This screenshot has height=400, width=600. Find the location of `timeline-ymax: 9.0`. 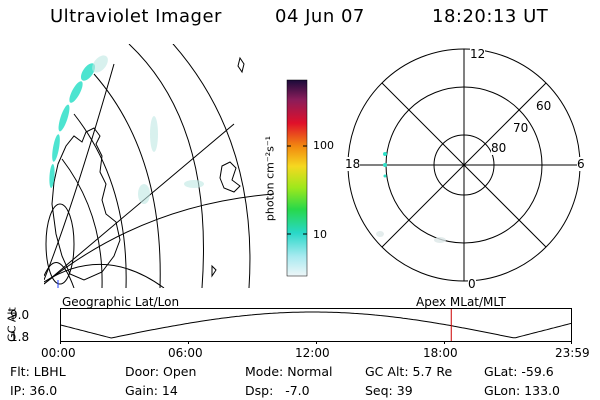

timeline-ymax: 9.0 is located at coordinates (20, 315).